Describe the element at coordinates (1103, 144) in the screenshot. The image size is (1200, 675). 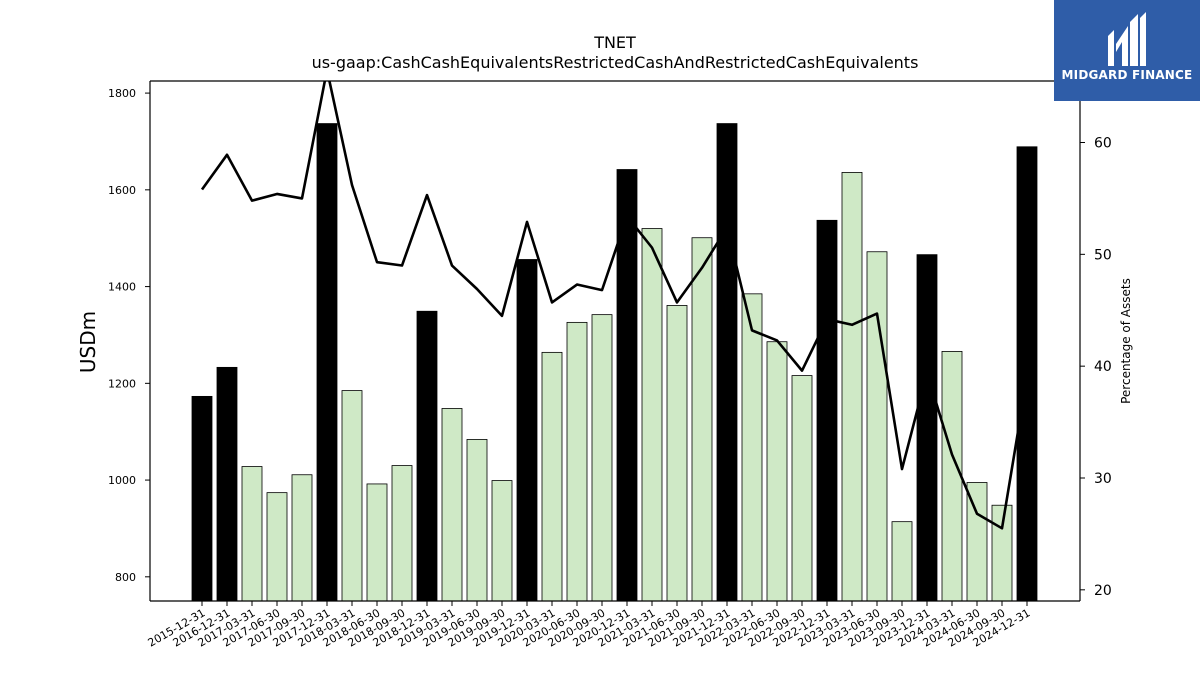
I see `y2-tick-label: 60` at that location.